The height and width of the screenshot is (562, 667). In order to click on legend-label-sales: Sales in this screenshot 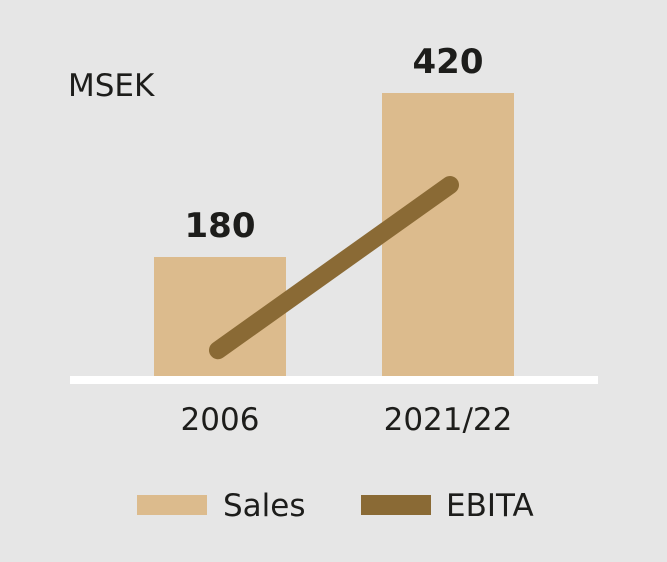, I will do `click(264, 506)`.